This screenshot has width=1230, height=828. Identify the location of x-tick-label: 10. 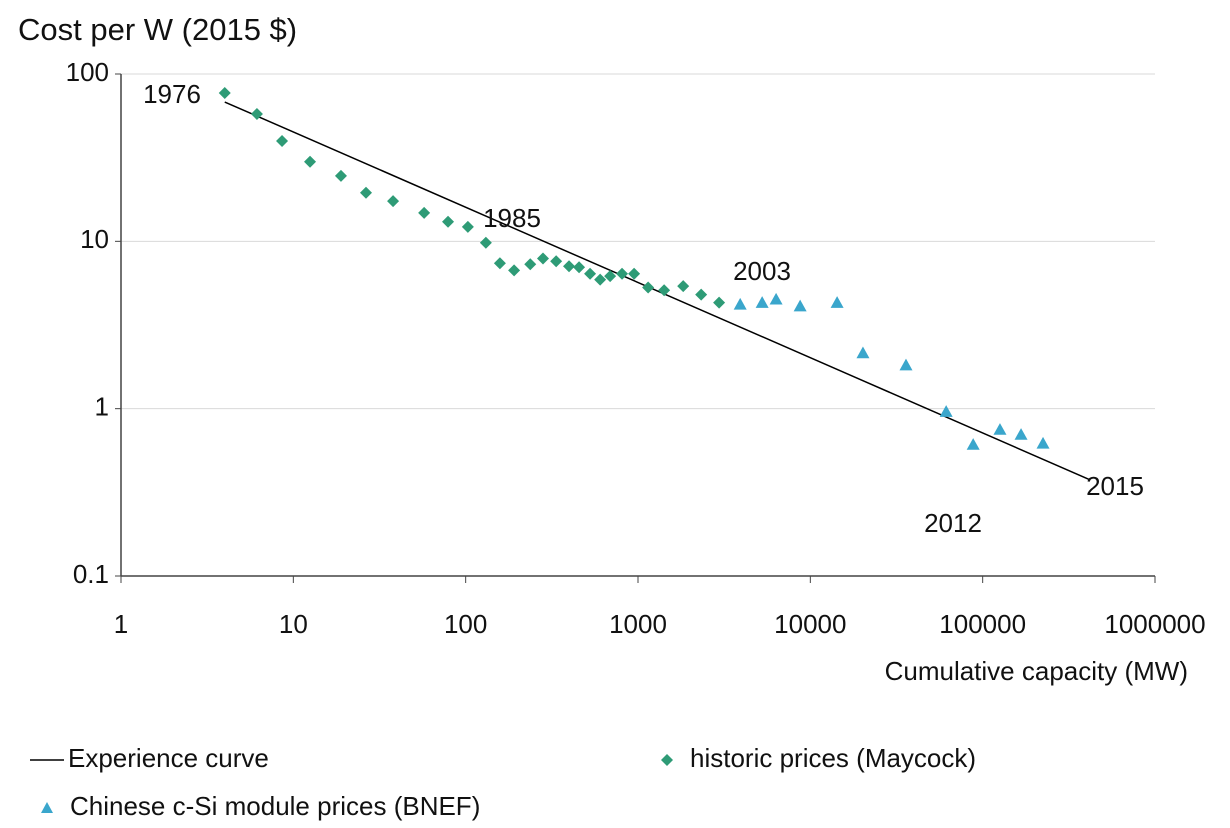
(293, 624).